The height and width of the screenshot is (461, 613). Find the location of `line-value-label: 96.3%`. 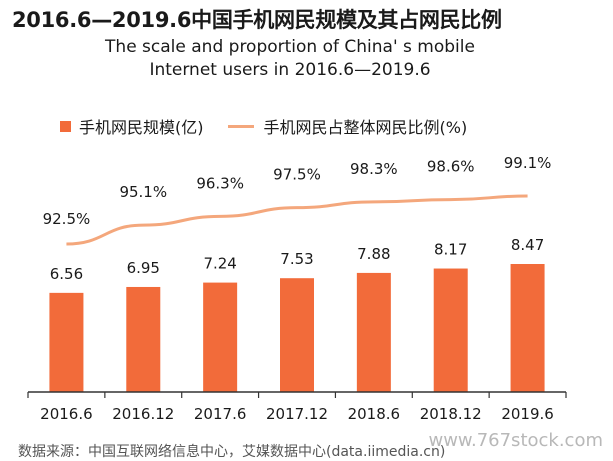

line-value-label: 96.3% is located at coordinates (220, 183).